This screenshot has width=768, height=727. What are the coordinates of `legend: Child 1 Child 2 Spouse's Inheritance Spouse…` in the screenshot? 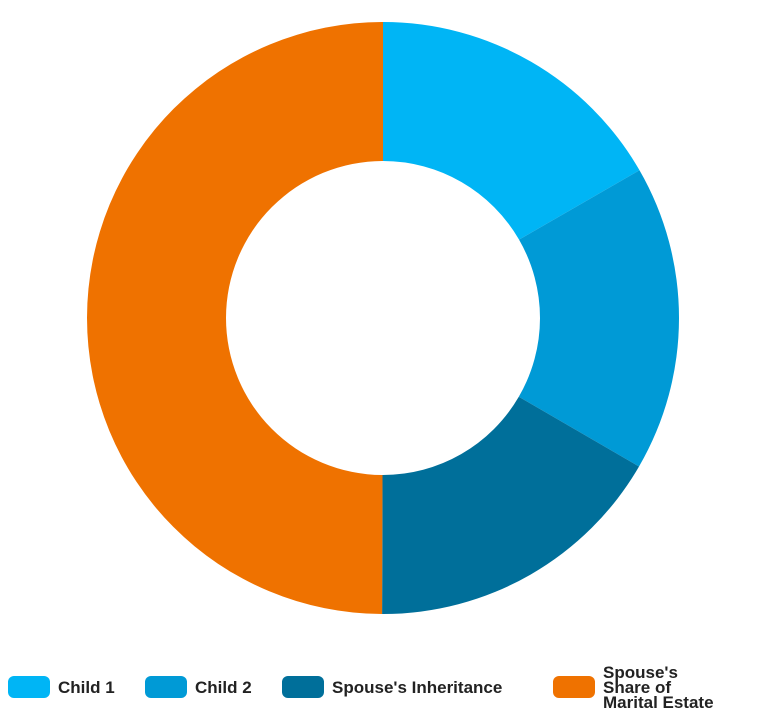 It's located at (384, 689).